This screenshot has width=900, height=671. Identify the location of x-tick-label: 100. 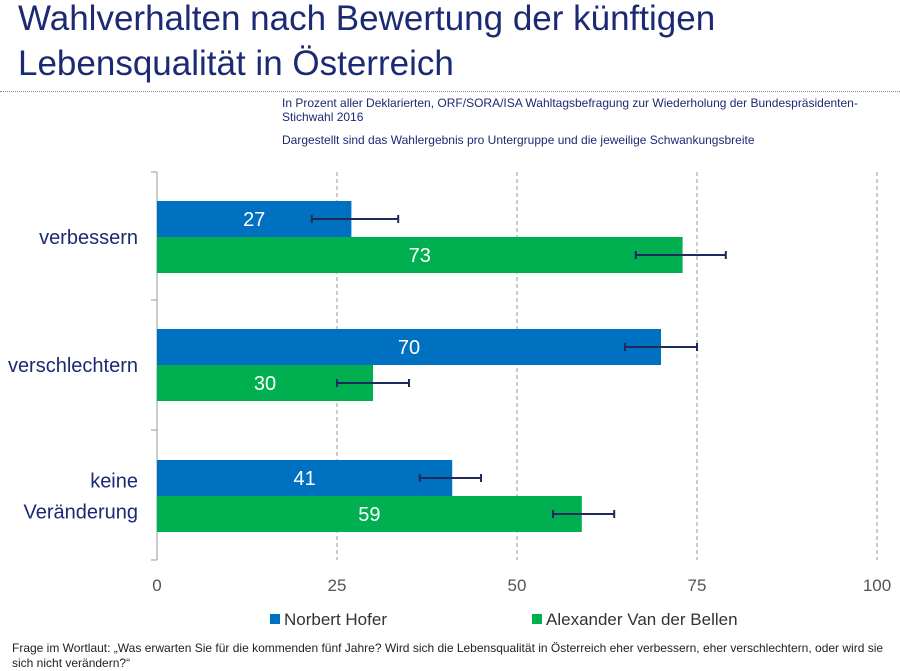
(877, 585).